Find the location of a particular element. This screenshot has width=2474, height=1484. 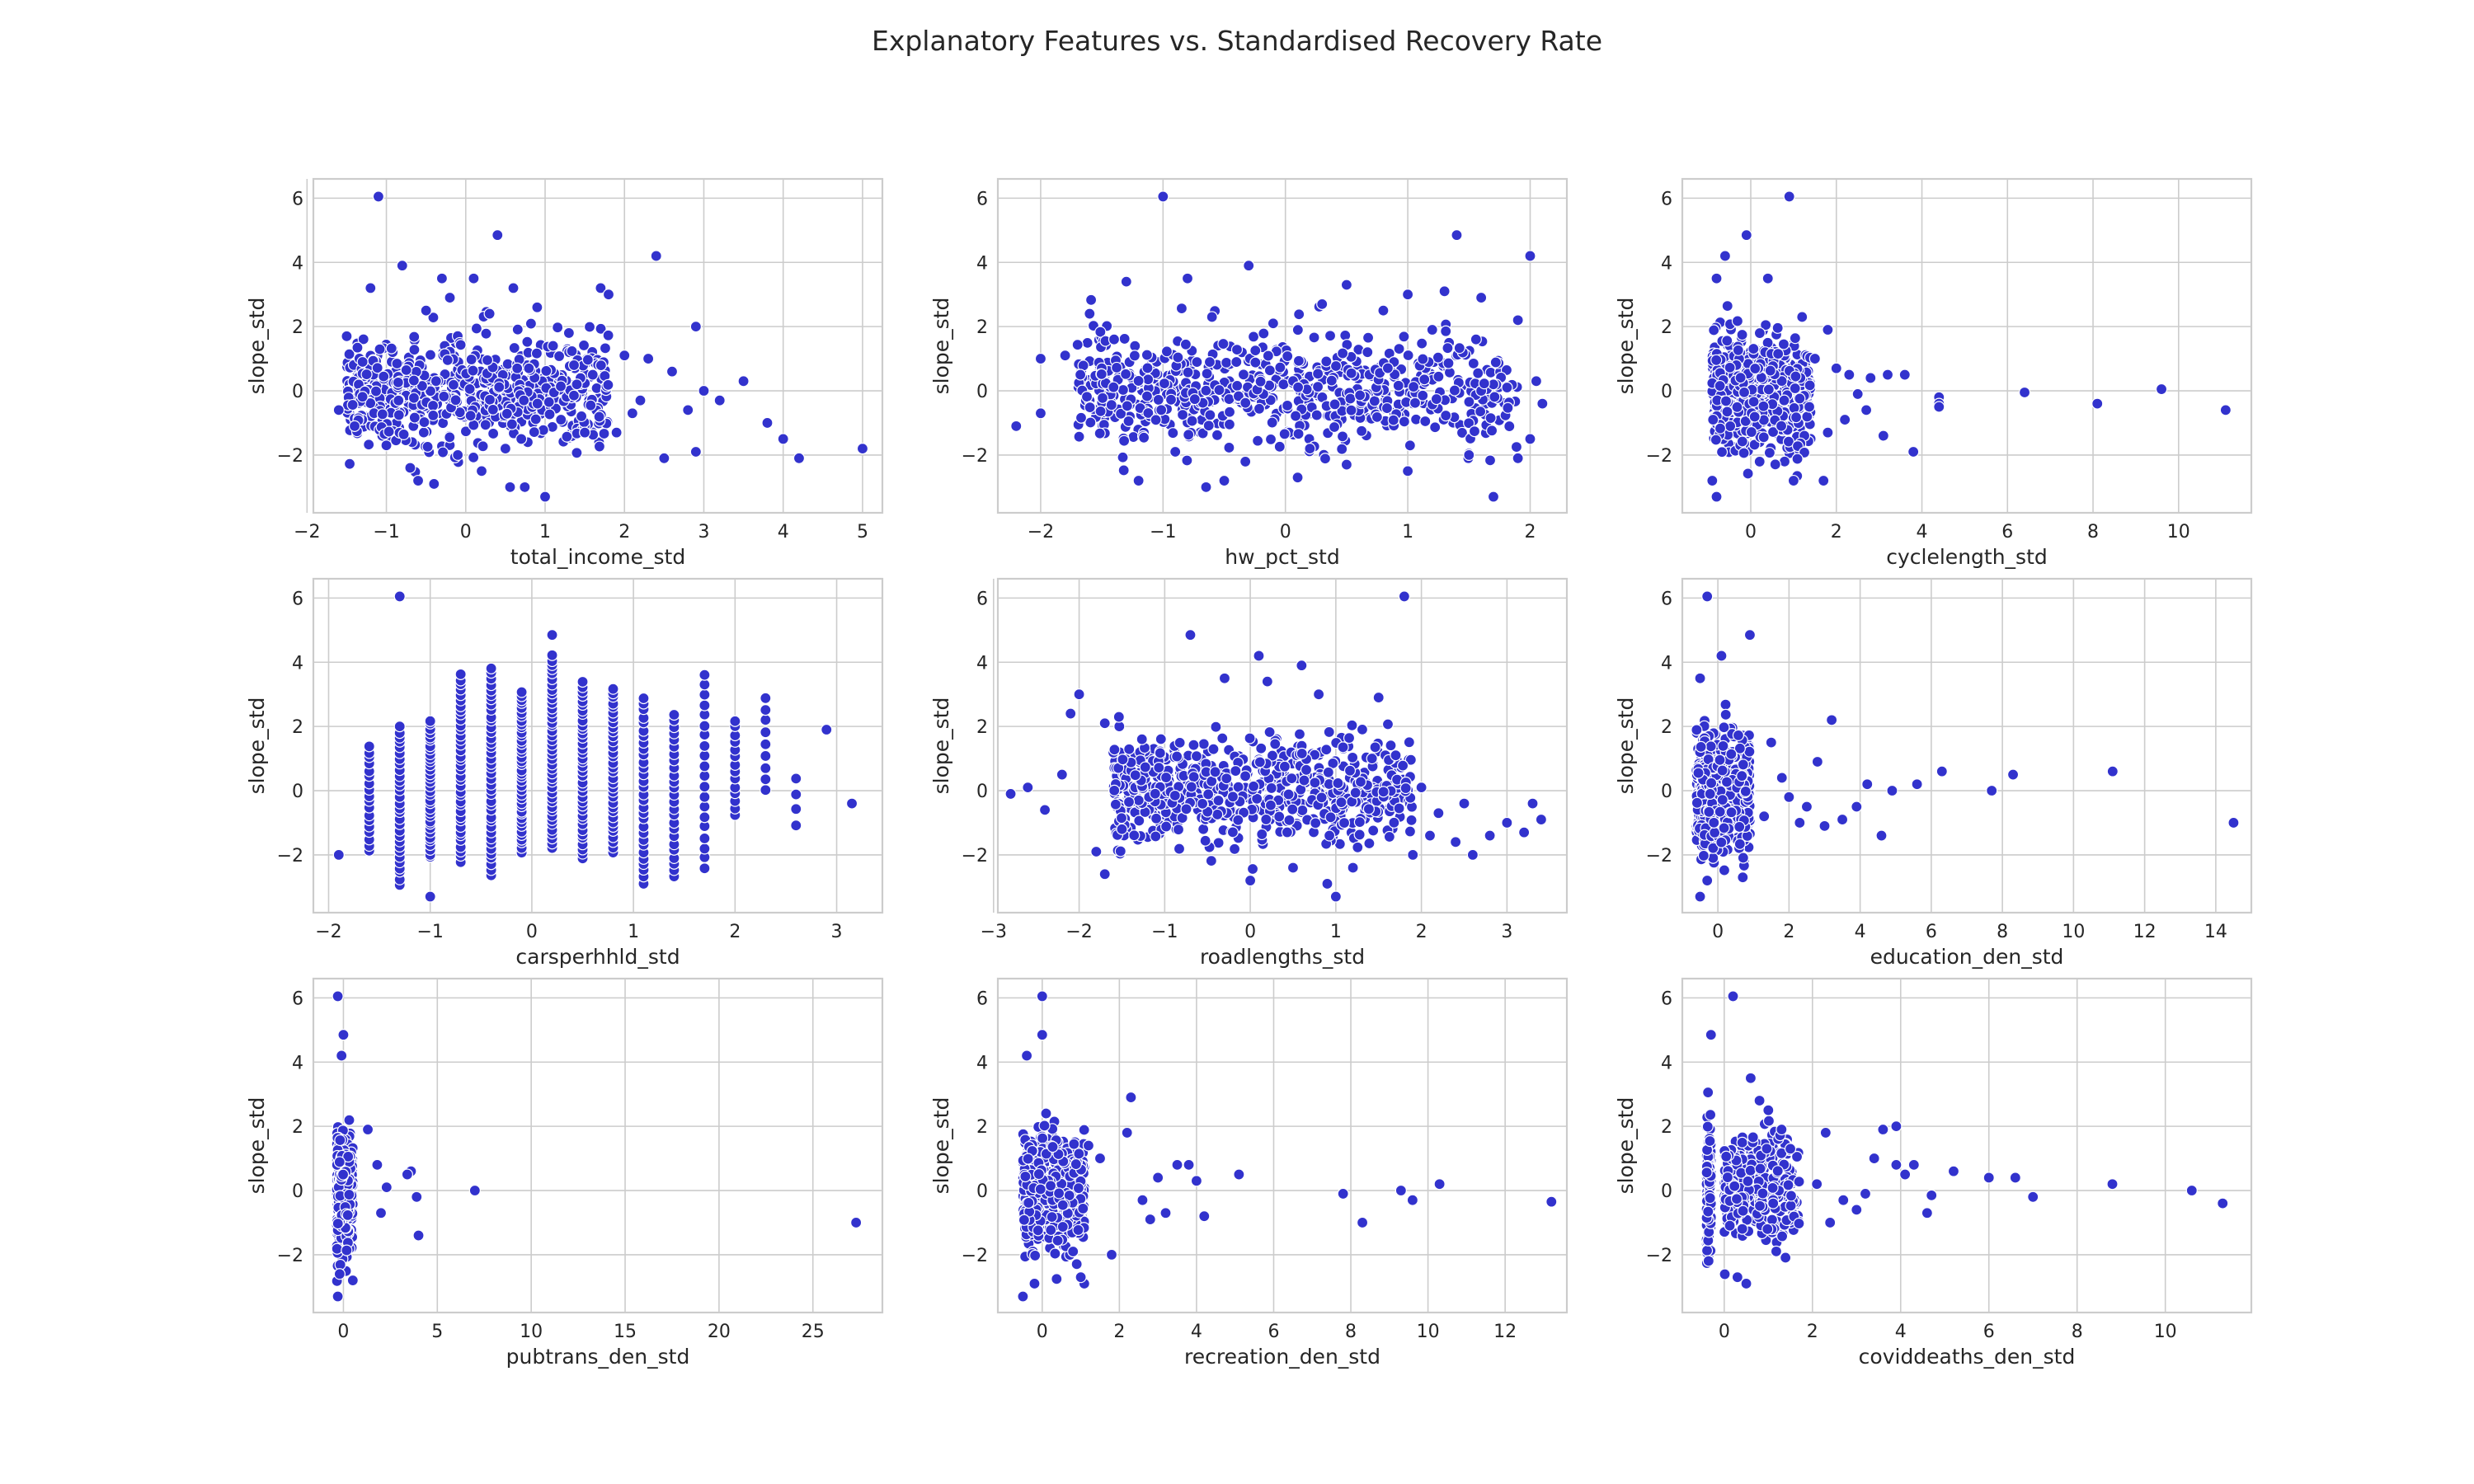

x-tick-label: 3 is located at coordinates (1506, 932).